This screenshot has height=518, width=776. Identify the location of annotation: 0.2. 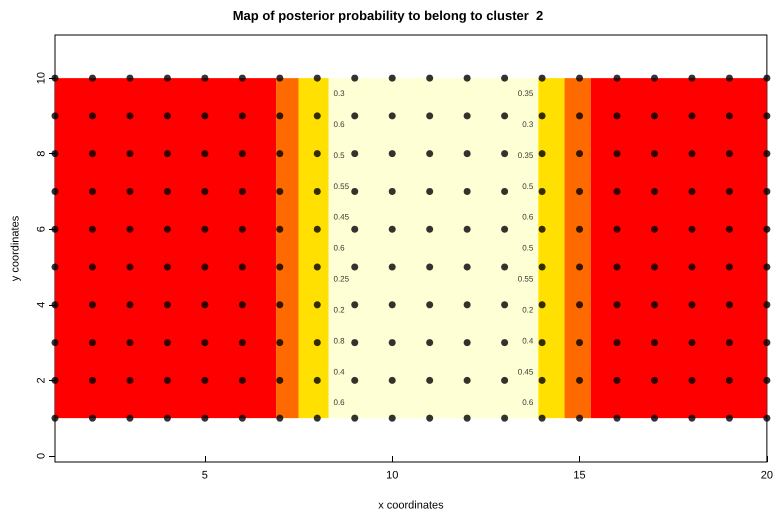
(340, 309).